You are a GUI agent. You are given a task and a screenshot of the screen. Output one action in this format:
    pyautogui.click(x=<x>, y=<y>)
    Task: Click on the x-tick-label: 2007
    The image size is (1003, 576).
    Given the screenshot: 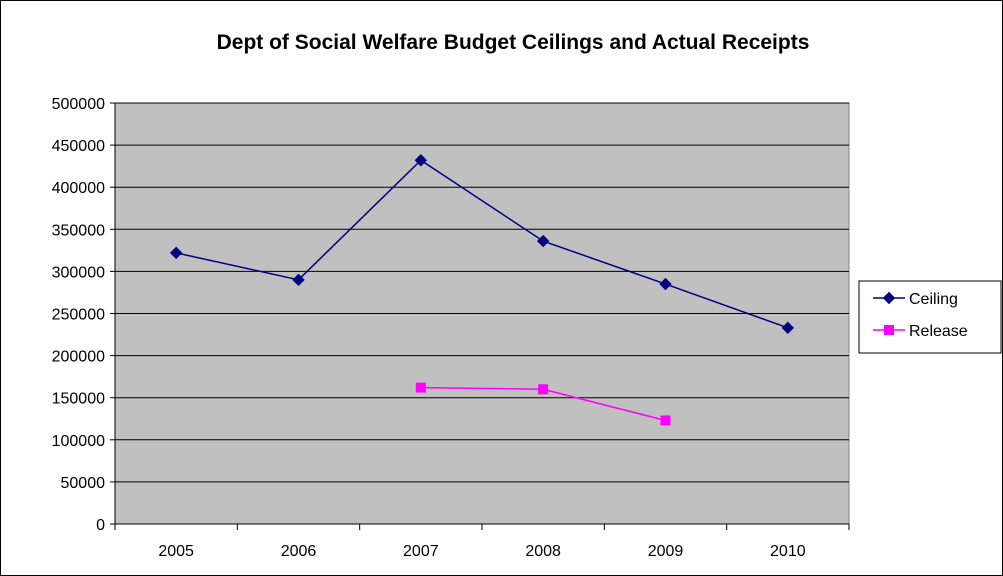 What is the action you would take?
    pyautogui.click(x=421, y=551)
    